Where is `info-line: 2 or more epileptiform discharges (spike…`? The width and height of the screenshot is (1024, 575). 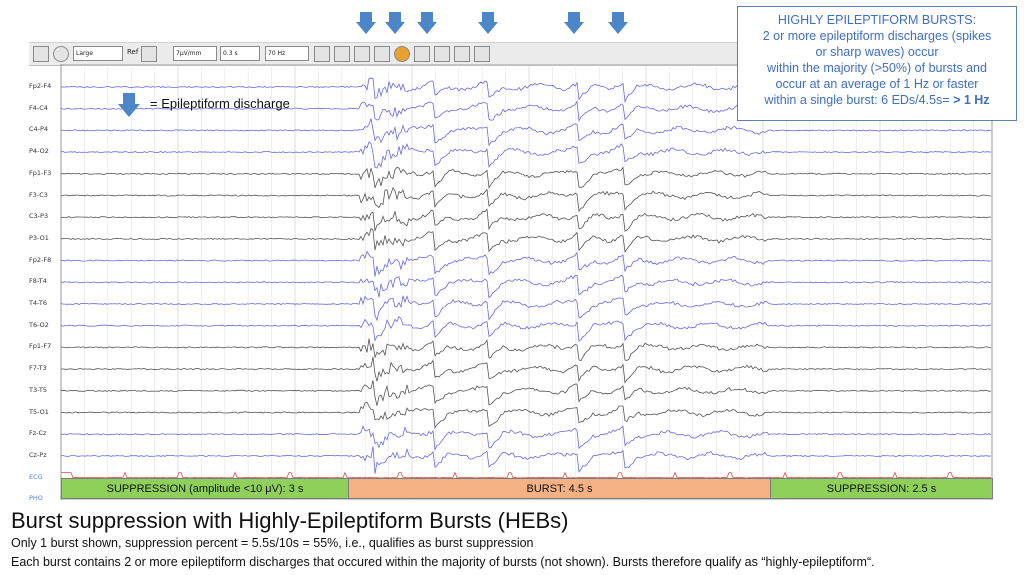 info-line: 2 or more epileptiform discharges (spike… is located at coordinates (877, 36).